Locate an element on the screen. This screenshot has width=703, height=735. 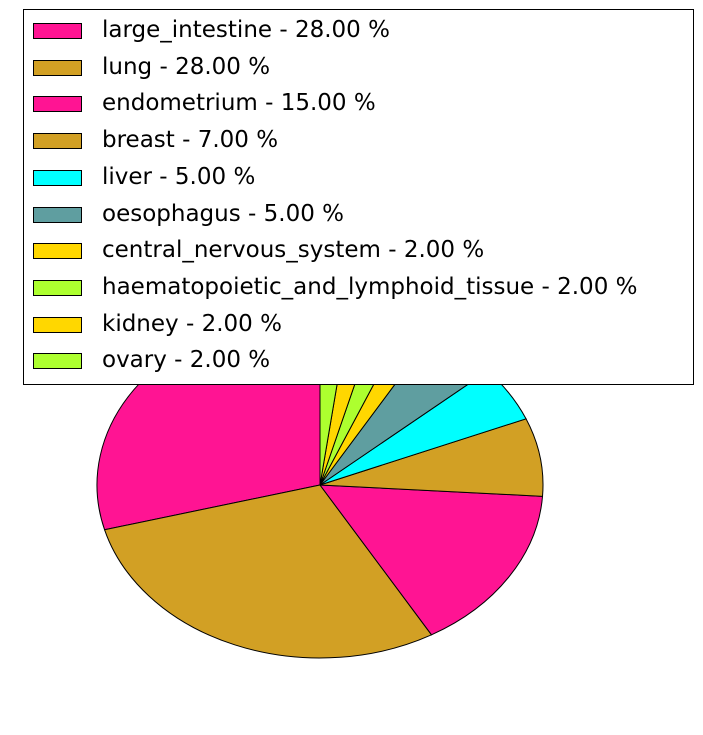
legend-label: lung - 28.00 % is located at coordinates (186, 66).